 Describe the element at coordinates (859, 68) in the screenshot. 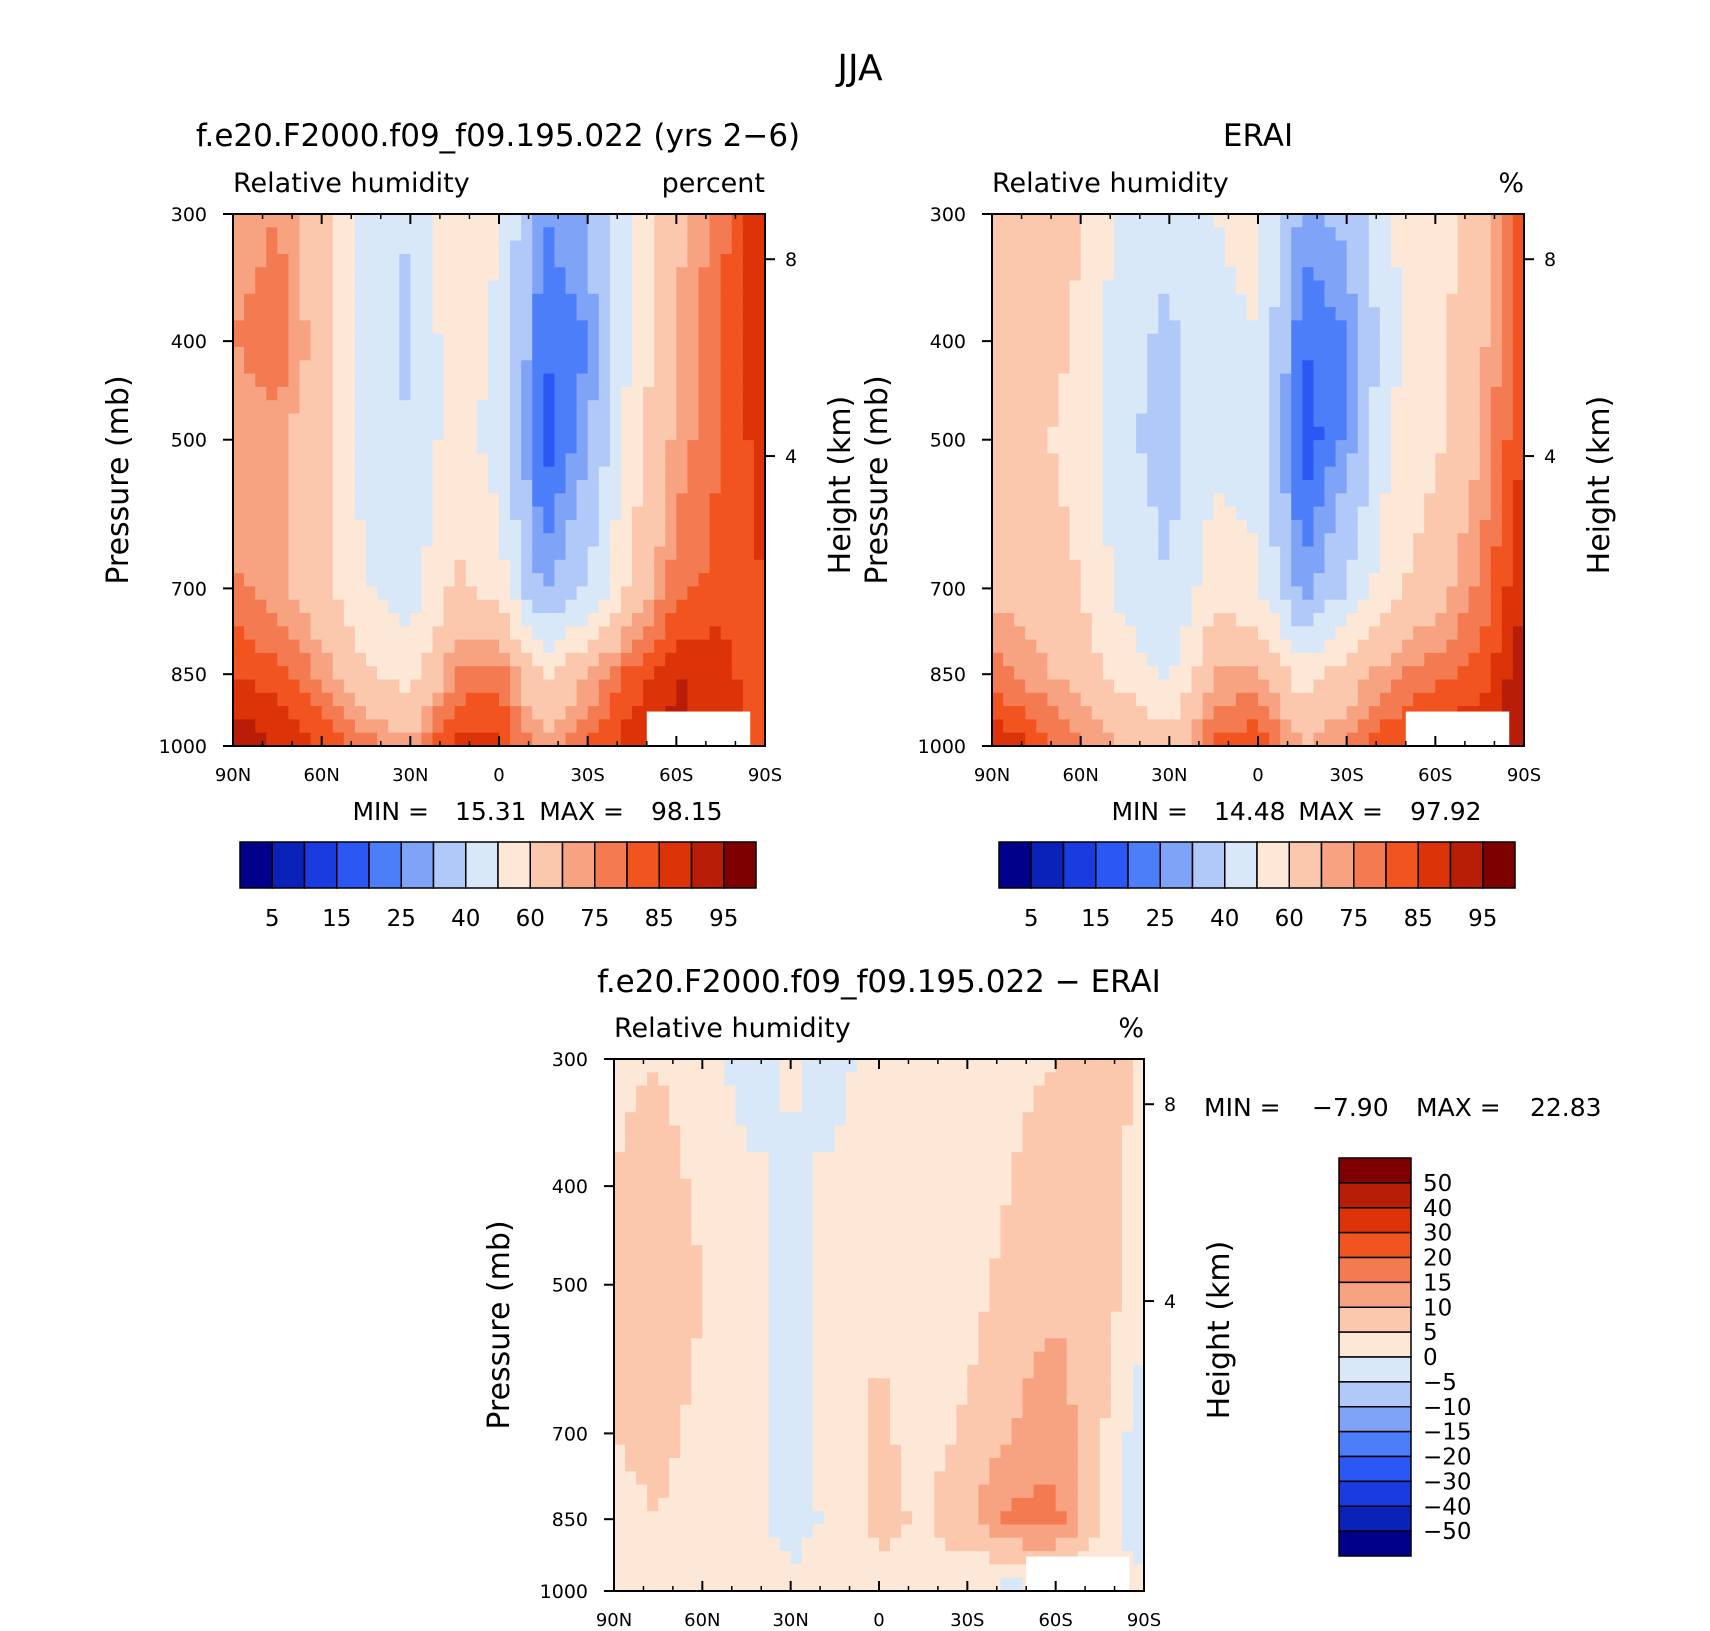

I see `figure-title: JJA` at that location.